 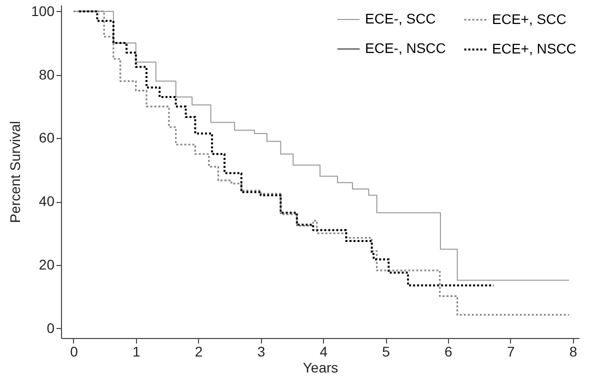 I want to click on y-axis-title: Percent Survival, so click(x=15, y=172).